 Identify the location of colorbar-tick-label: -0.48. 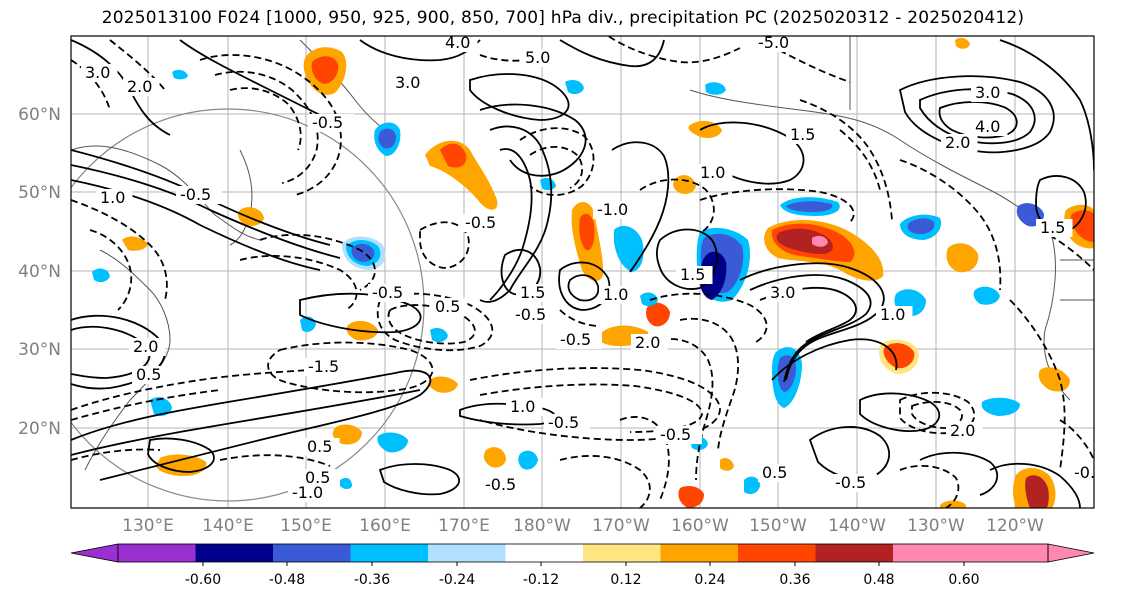
(287, 580).